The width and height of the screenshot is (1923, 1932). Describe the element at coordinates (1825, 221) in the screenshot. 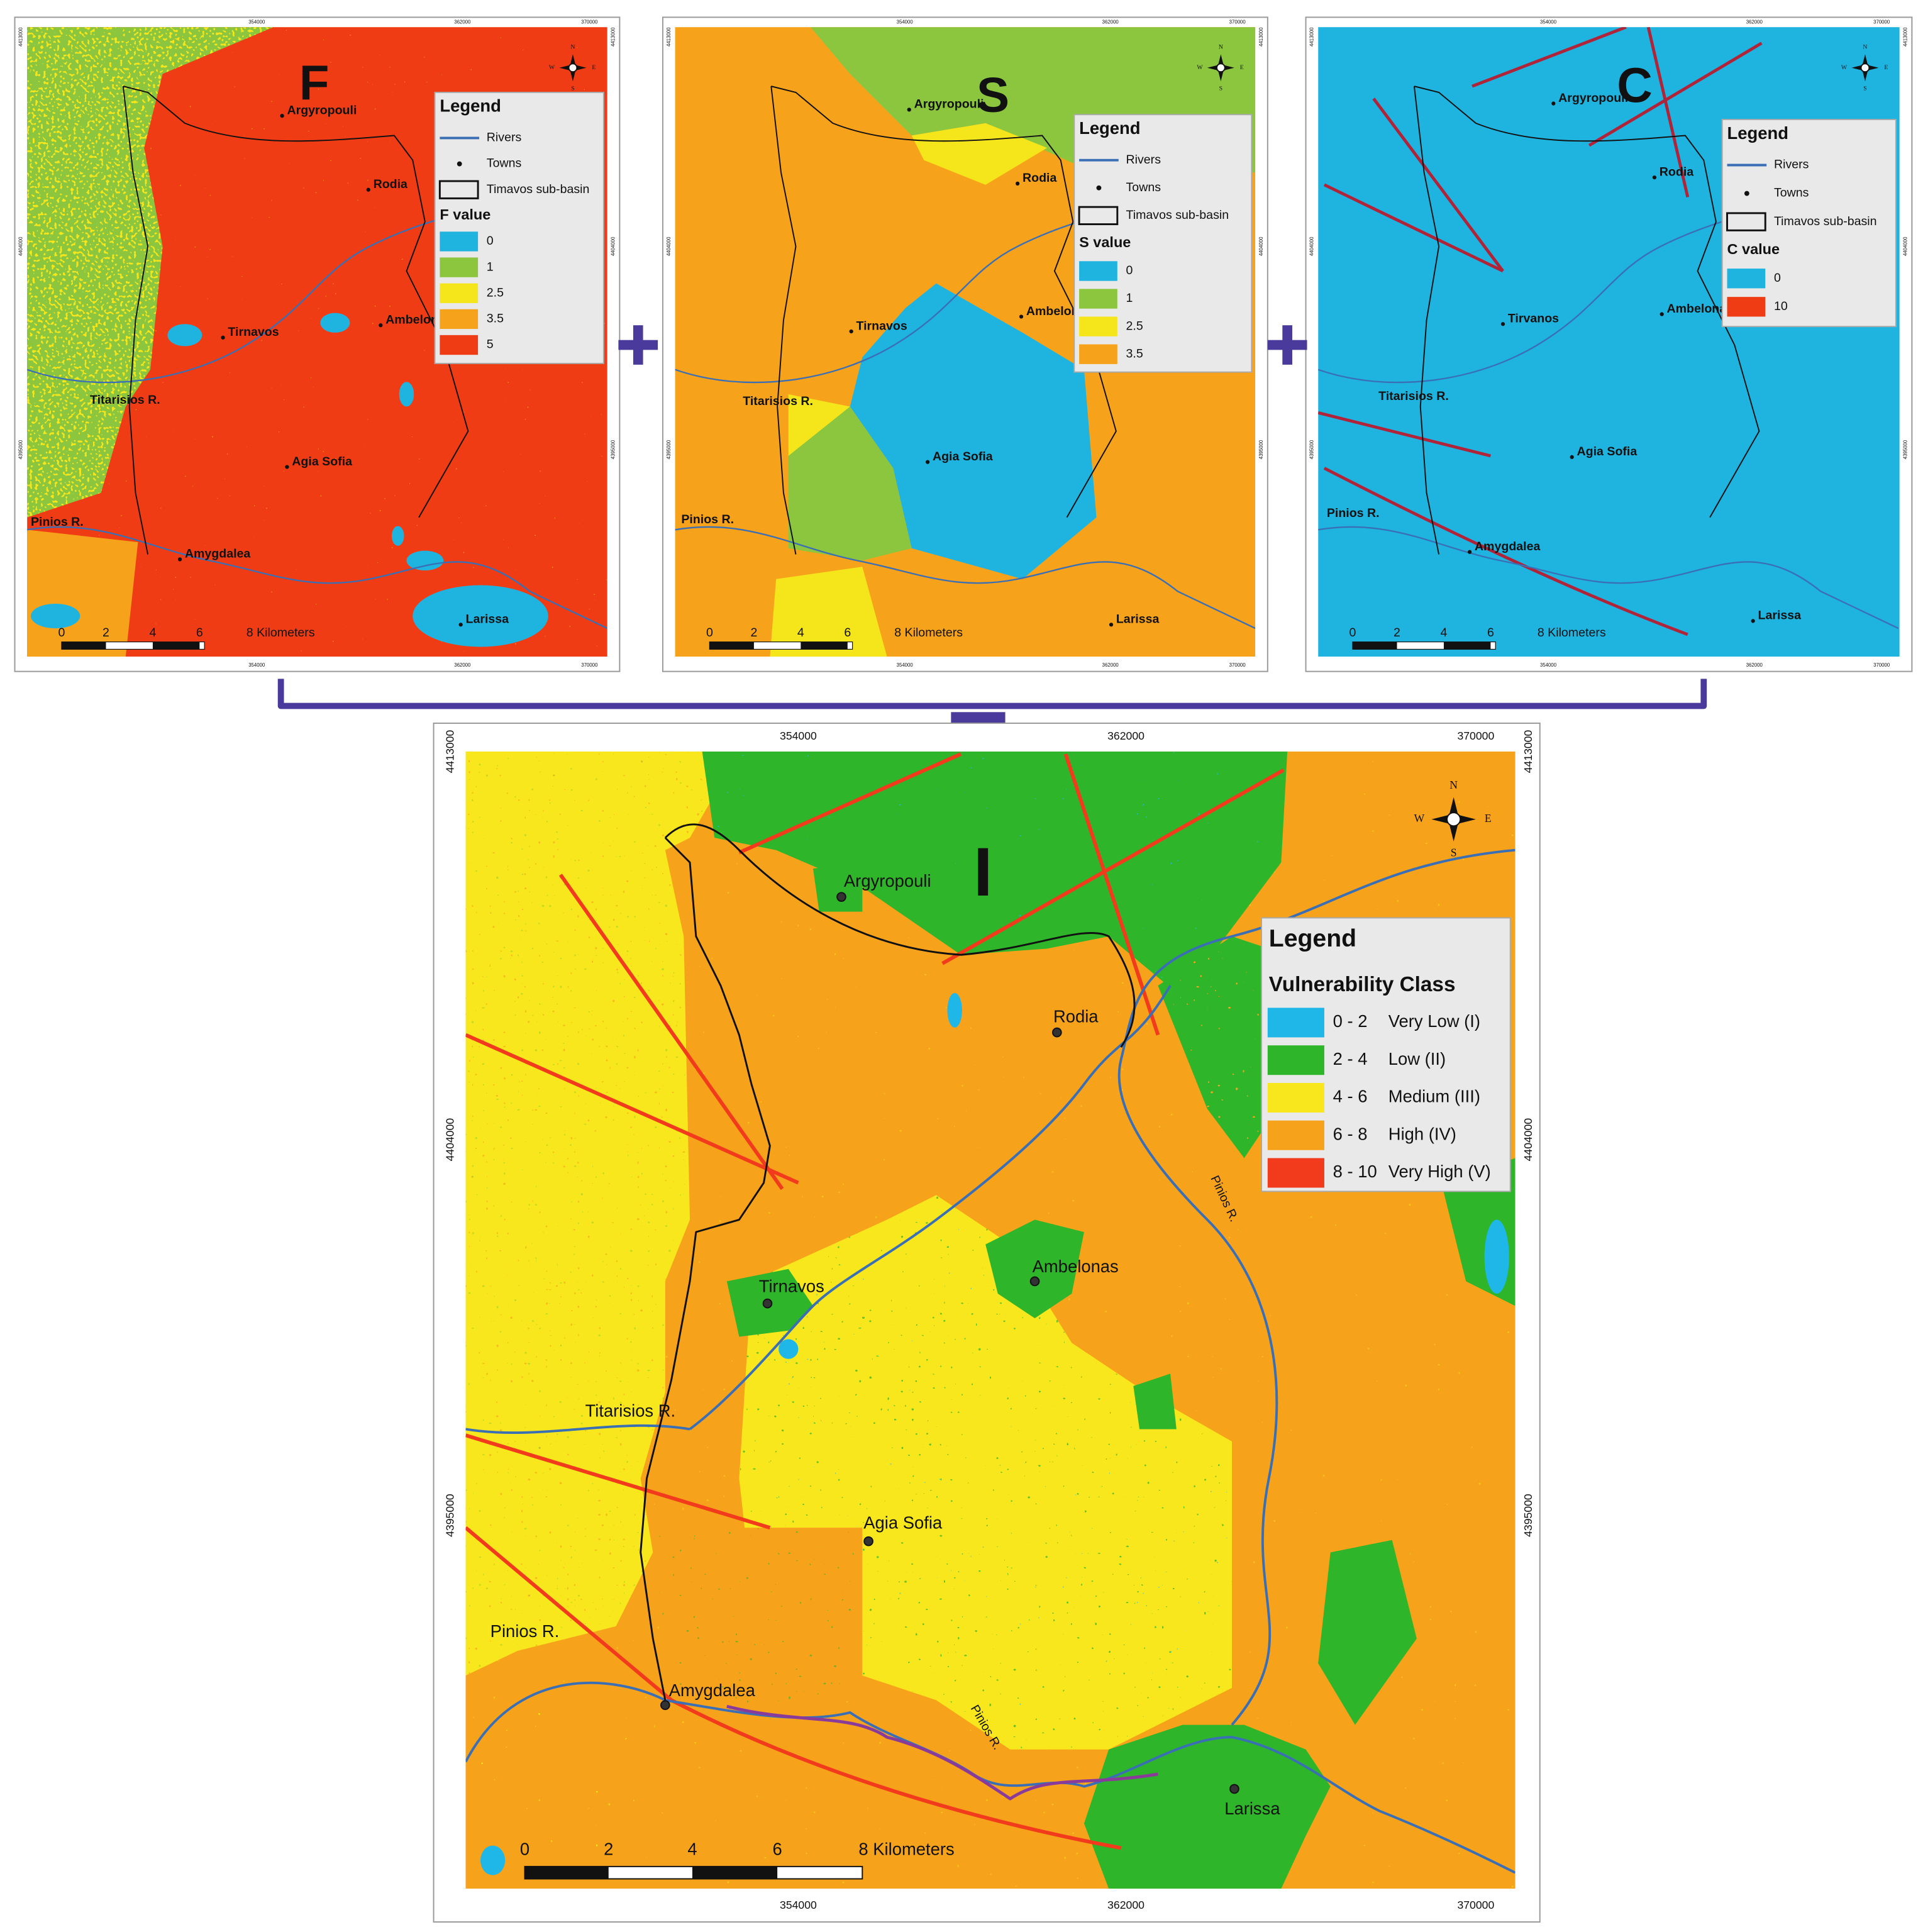

I see `legend-item: Timavos sub-basin` at that location.